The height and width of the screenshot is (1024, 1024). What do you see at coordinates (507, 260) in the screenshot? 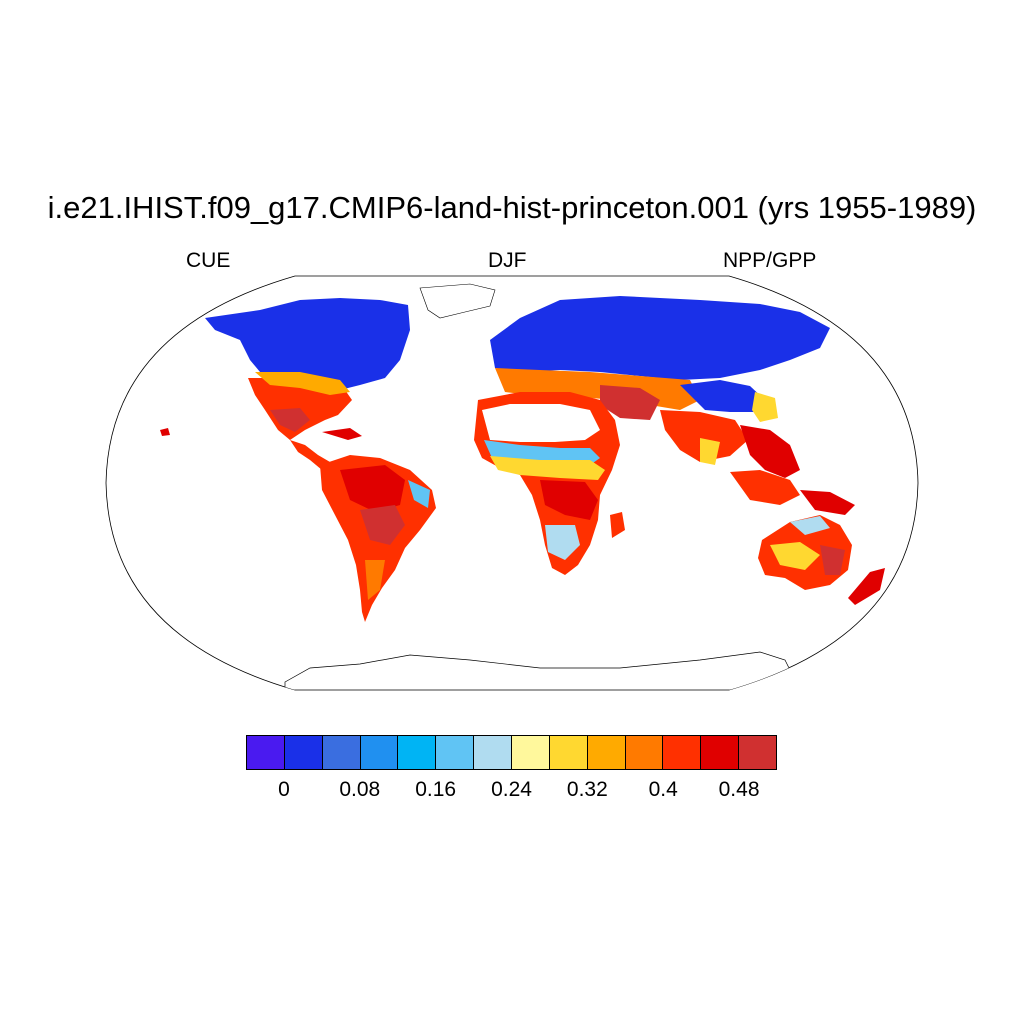
I see `season-label: DJF` at bounding box center [507, 260].